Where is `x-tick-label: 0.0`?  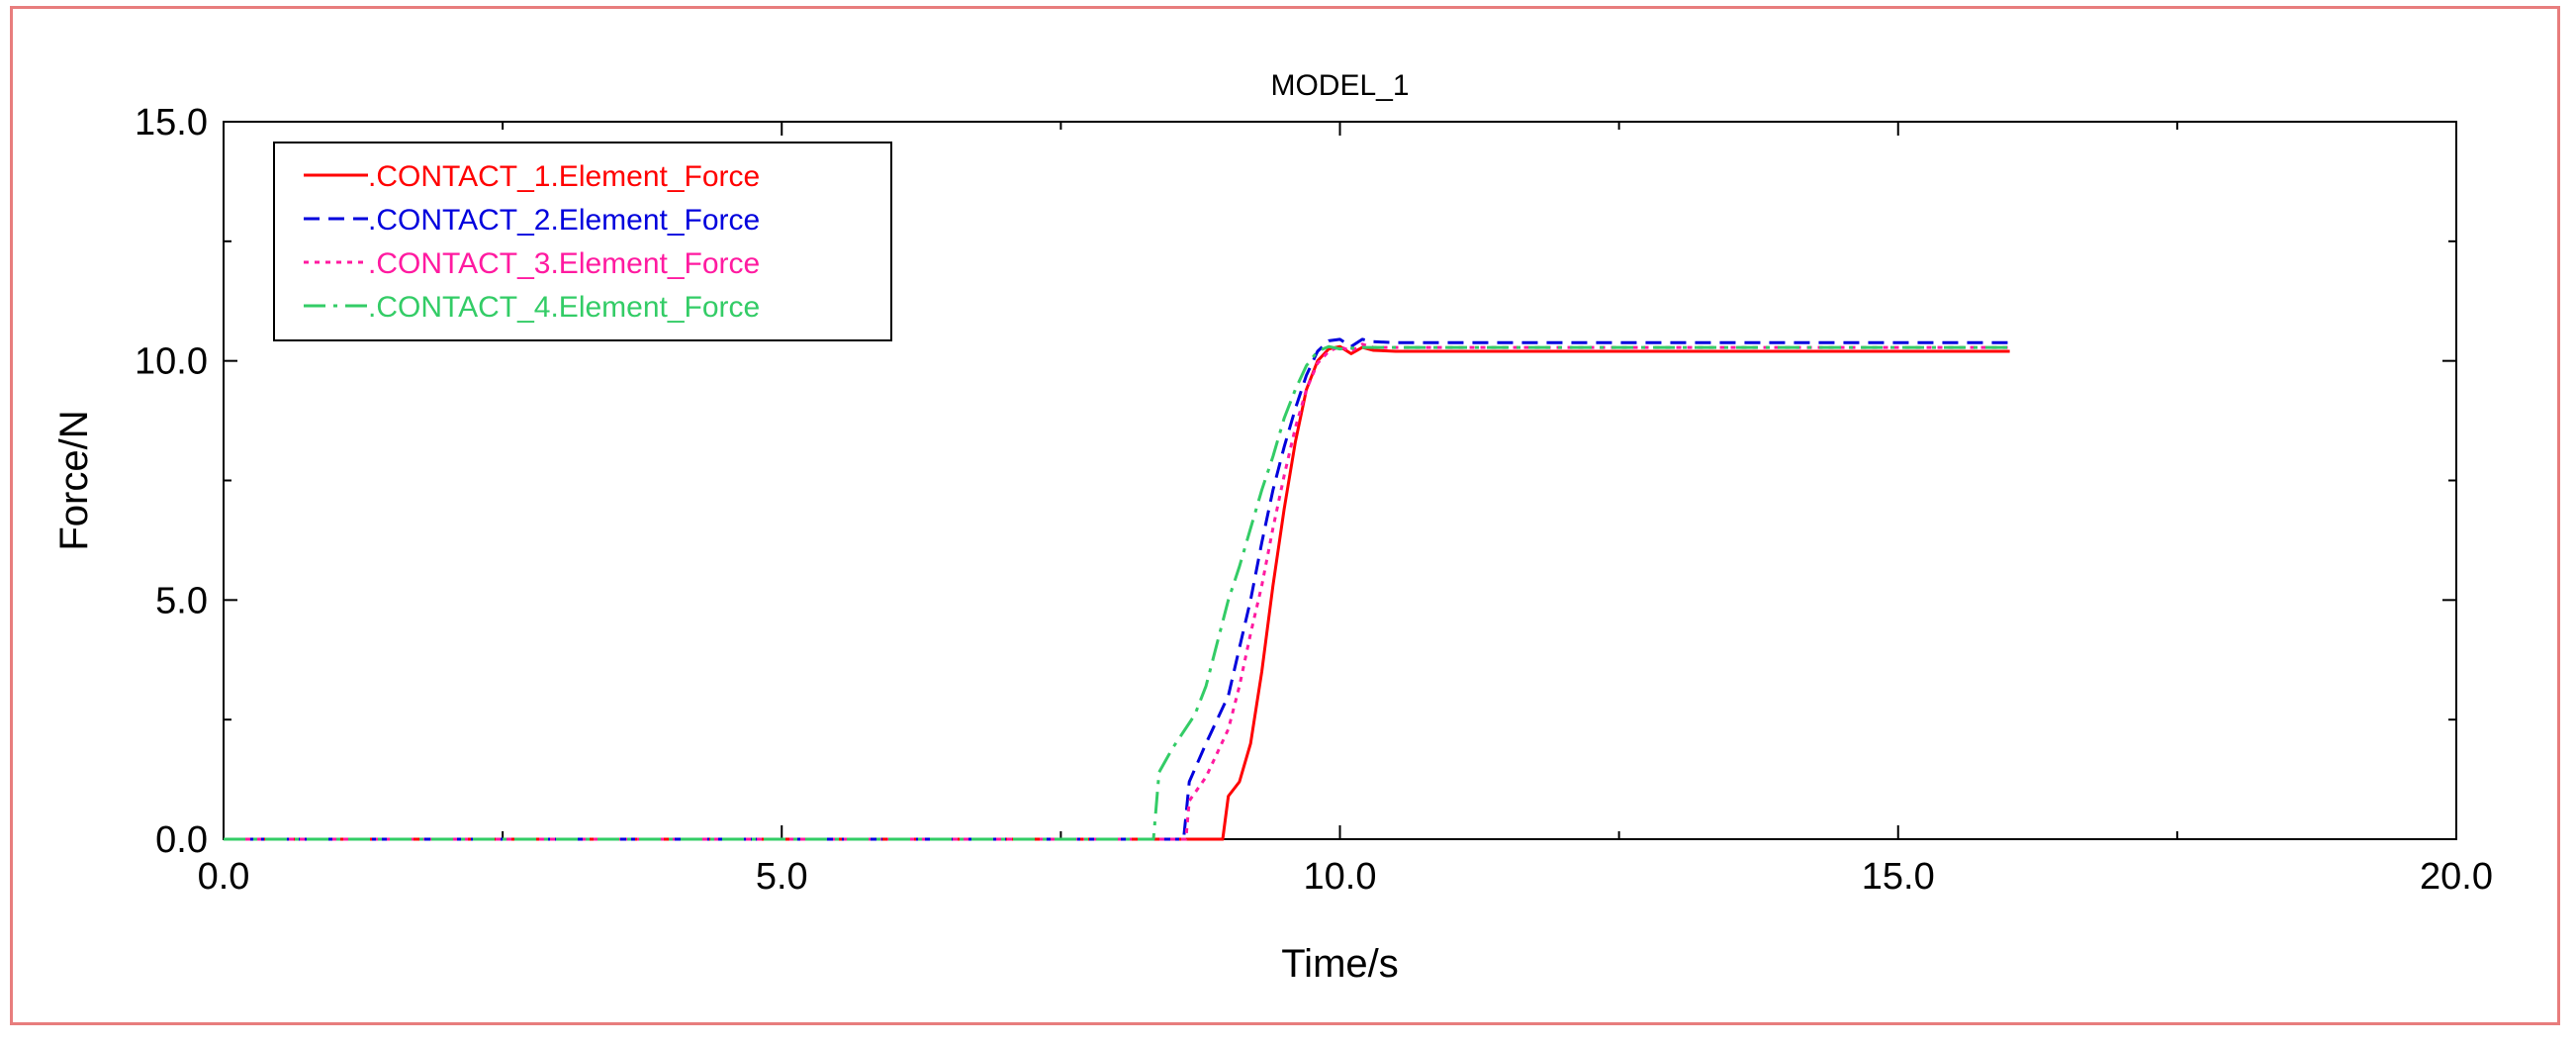 x-tick-label: 0.0 is located at coordinates (224, 877).